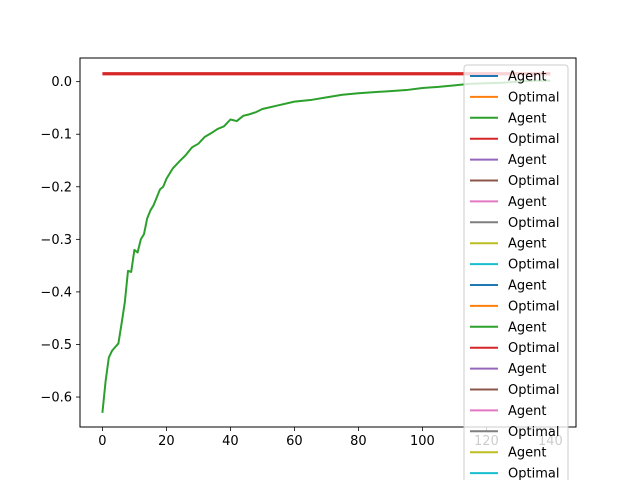 This screenshot has width=640, height=480. What do you see at coordinates (56, 187) in the screenshot?
I see `y-tick-label: −0.2` at bounding box center [56, 187].